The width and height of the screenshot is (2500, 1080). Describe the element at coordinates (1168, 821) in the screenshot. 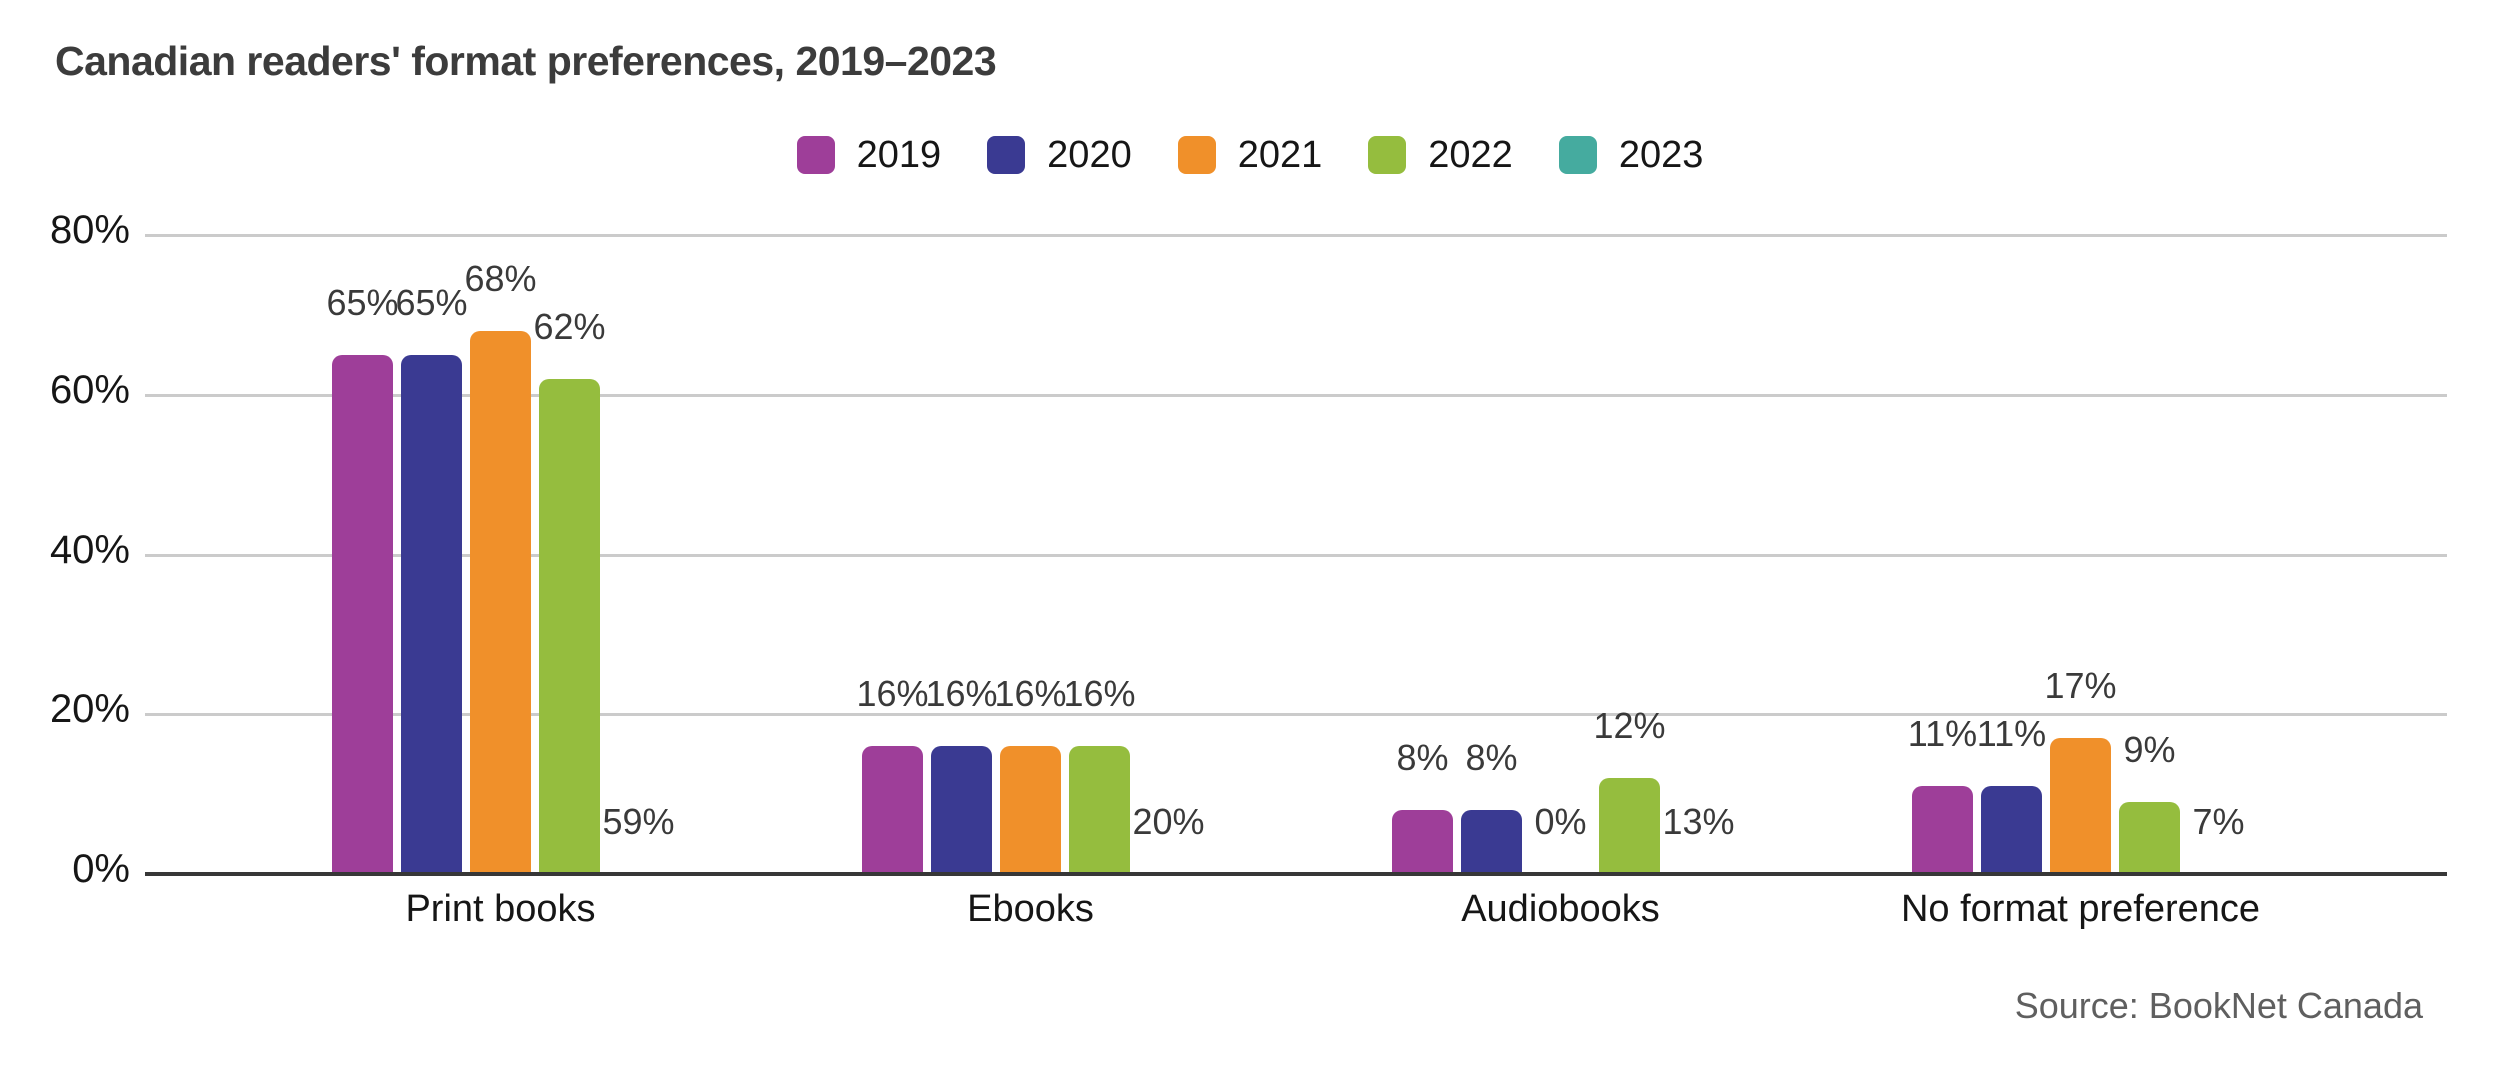

I see `value-label-ebooks-2023: 20%` at that location.